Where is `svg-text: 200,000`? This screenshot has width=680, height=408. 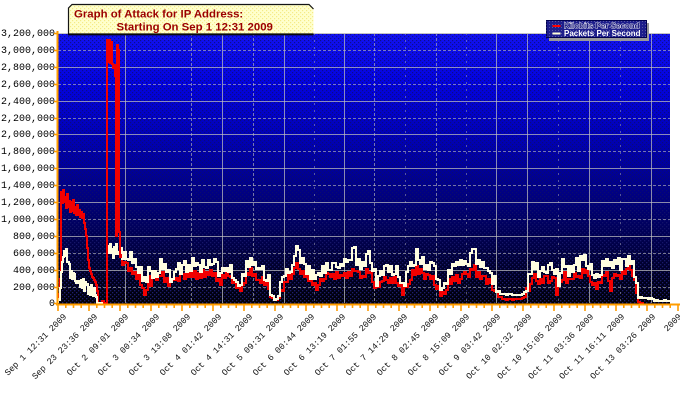
svg-text: 200,000 is located at coordinates (34, 288).